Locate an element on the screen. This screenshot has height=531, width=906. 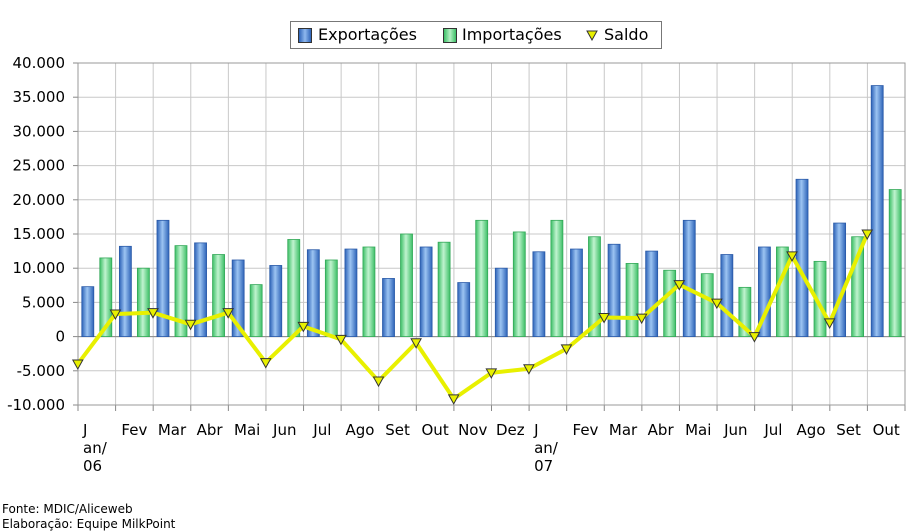
y-tick-label: -10.000 is located at coordinates (36, 405).